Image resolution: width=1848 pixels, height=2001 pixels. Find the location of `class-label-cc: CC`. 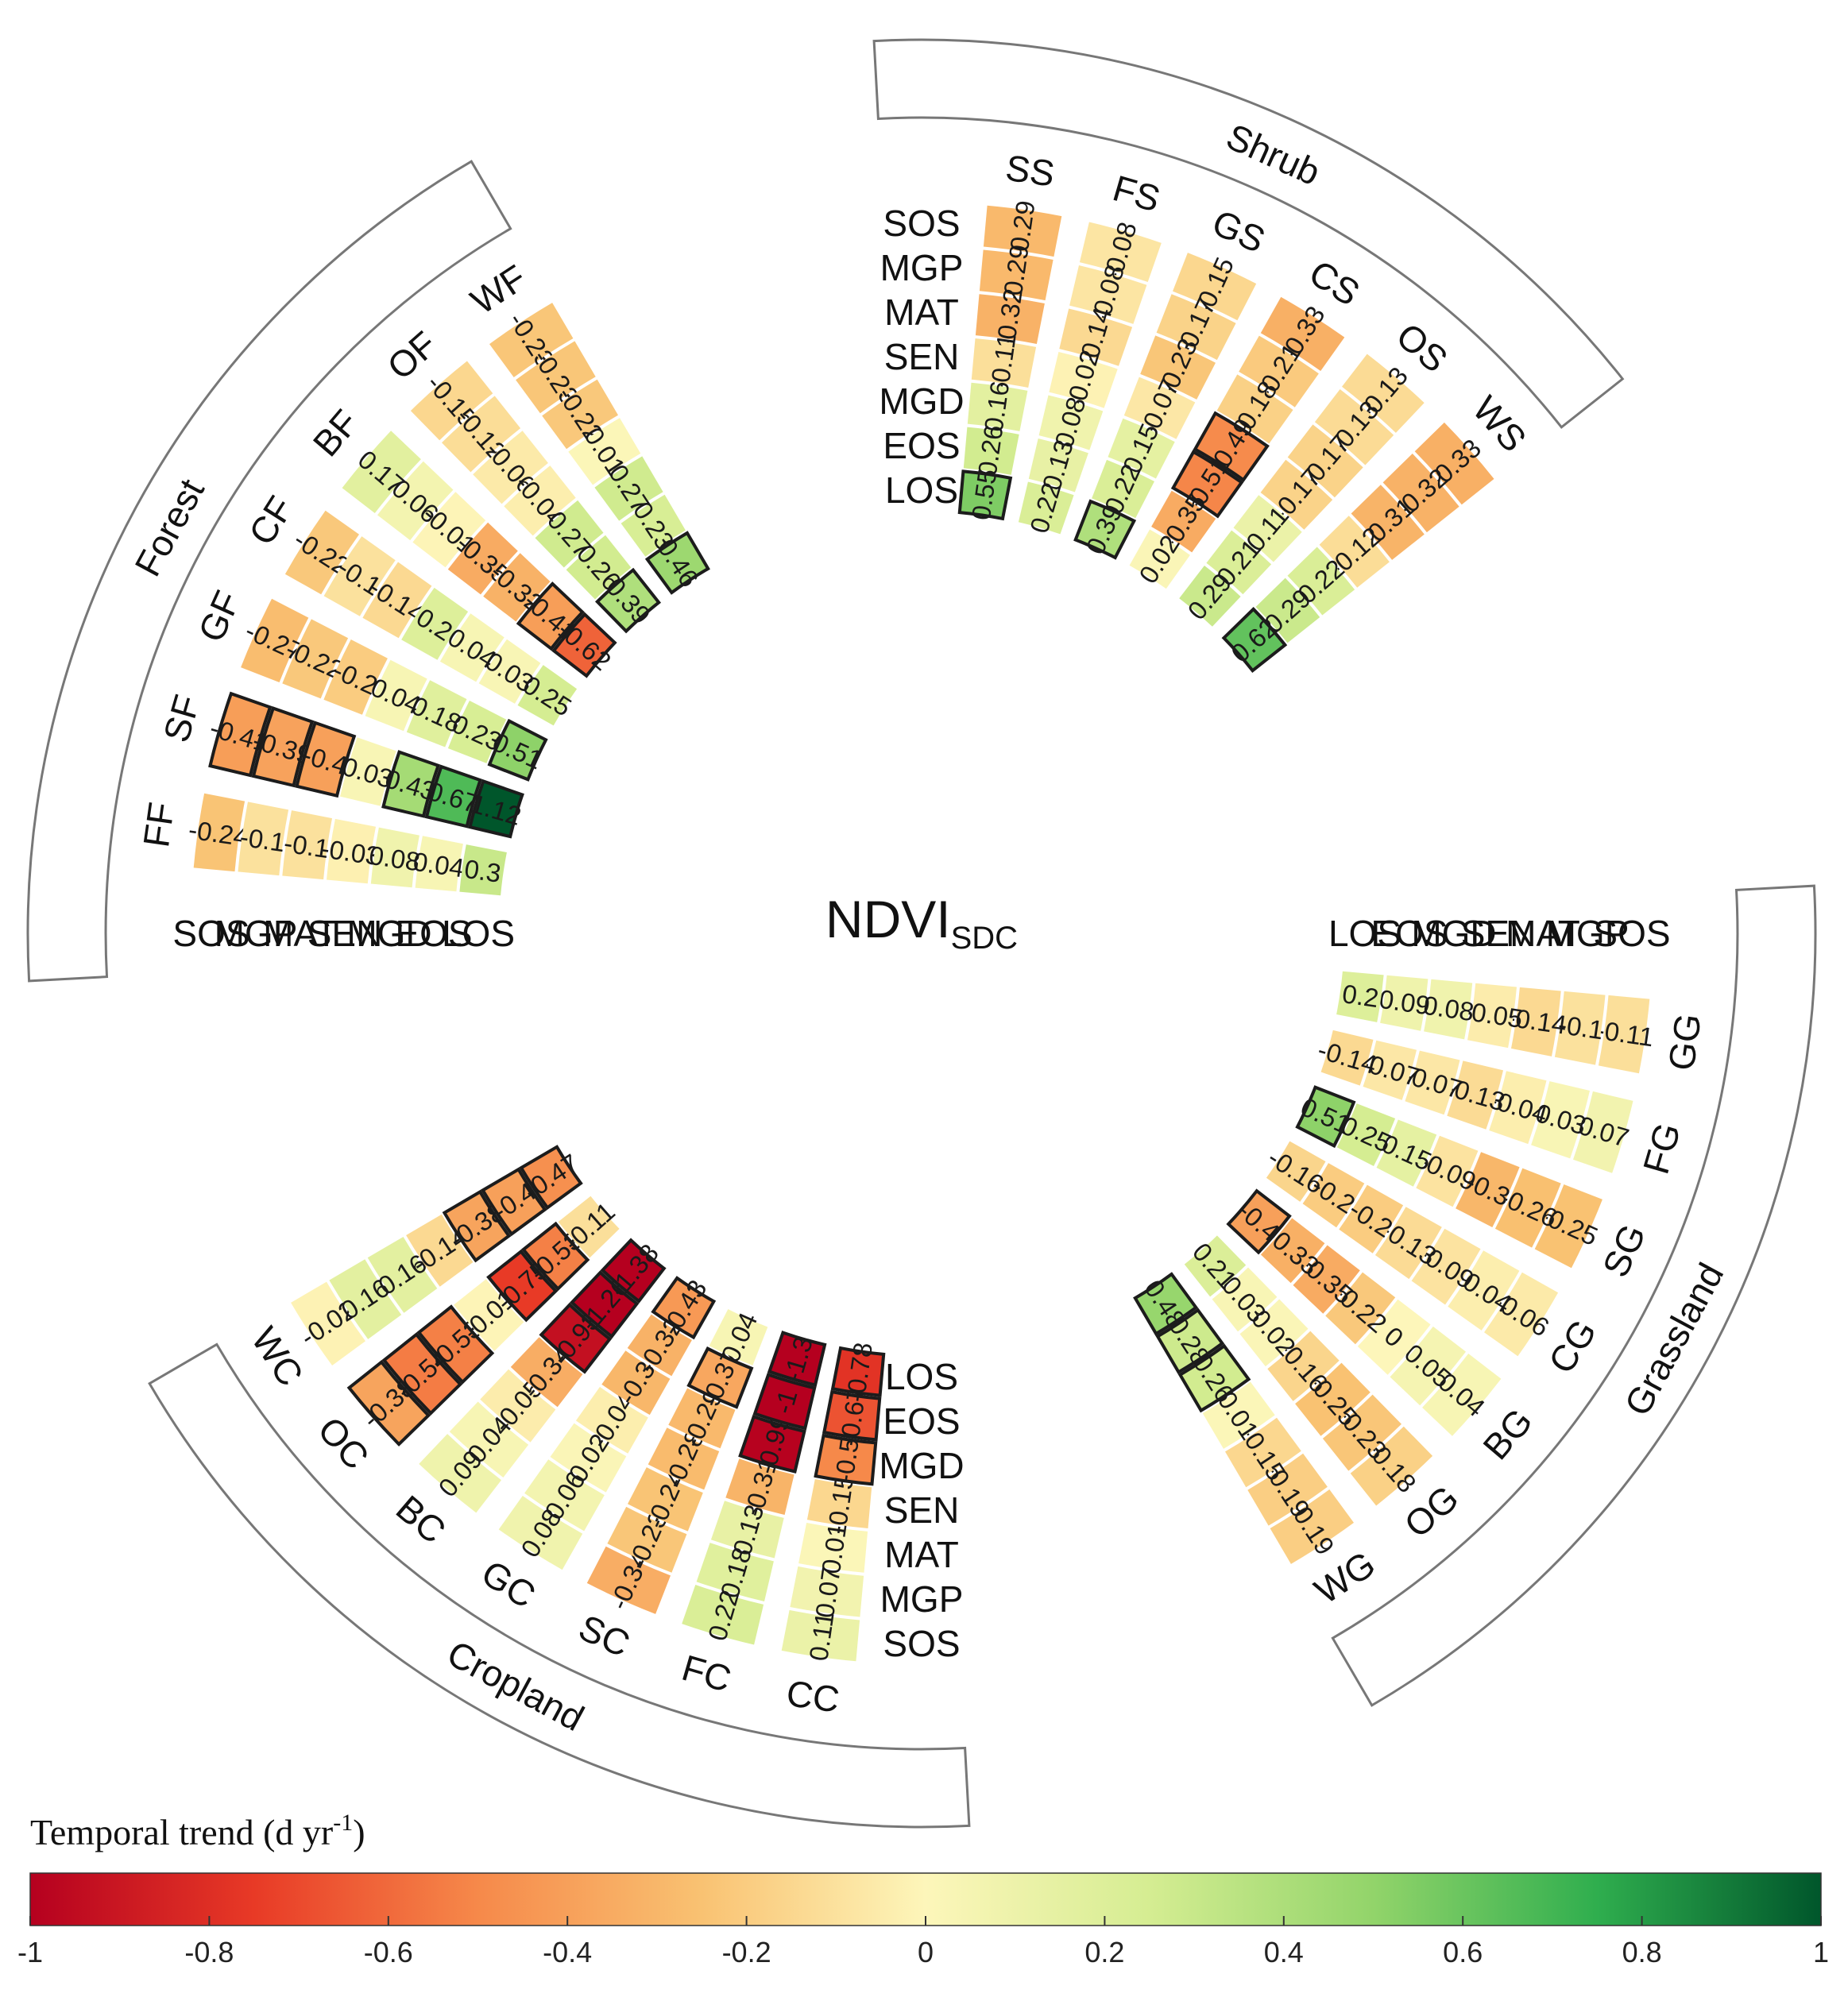

class-label-cc: CC is located at coordinates (813, 1697).